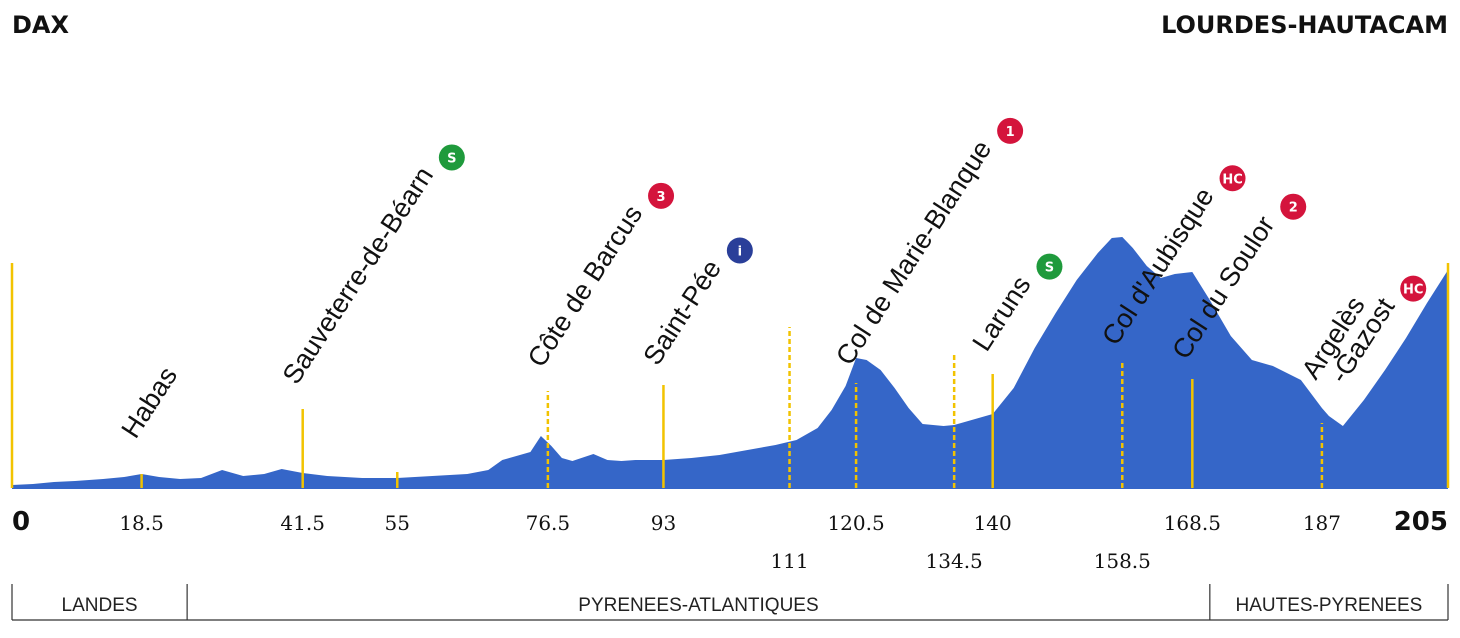  Describe the element at coordinates (302, 523) in the screenshot. I see `km-tick-label: 41.5` at that location.